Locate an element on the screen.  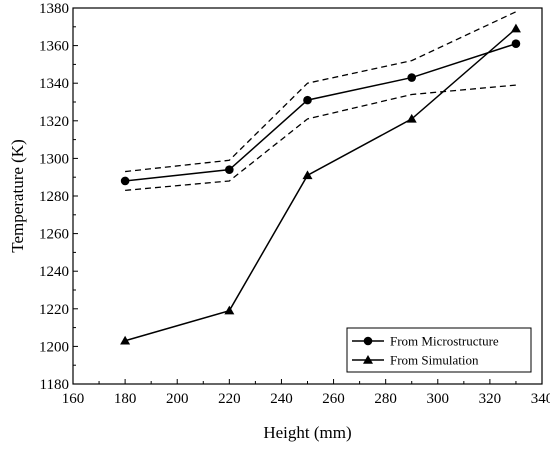
legend-label: From Simulation is located at coordinates (434, 360).